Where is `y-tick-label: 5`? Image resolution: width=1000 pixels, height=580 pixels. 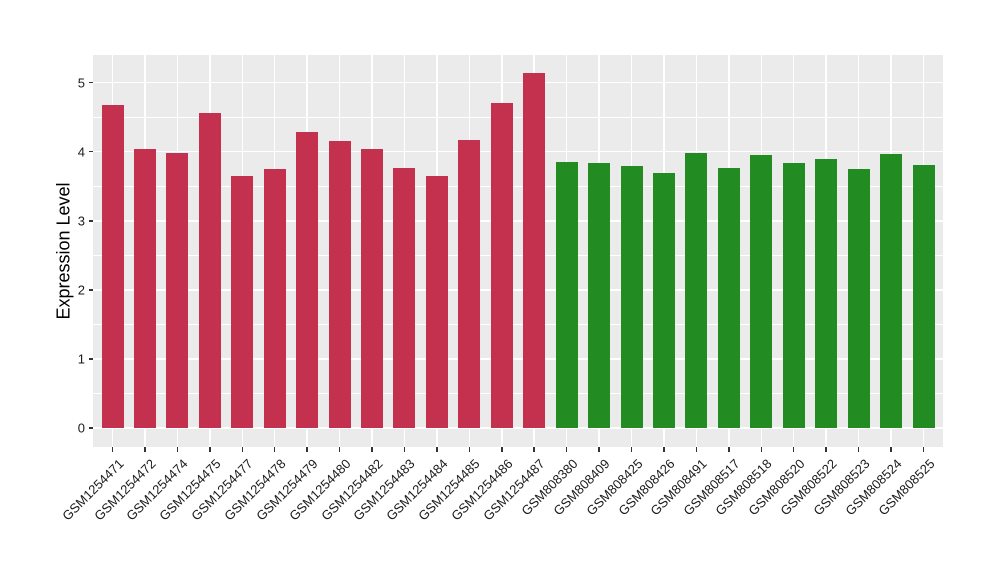
y-tick-label: 5 is located at coordinates (81, 83).